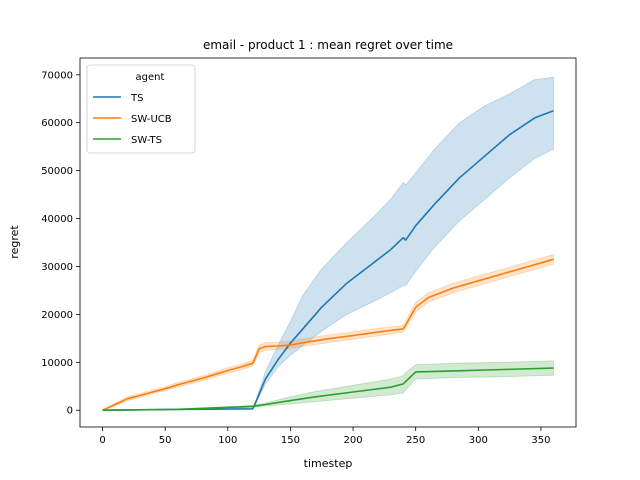 The height and width of the screenshot is (480, 640). Describe the element at coordinates (478, 440) in the screenshot. I see `x-tick-label: 300` at that location.